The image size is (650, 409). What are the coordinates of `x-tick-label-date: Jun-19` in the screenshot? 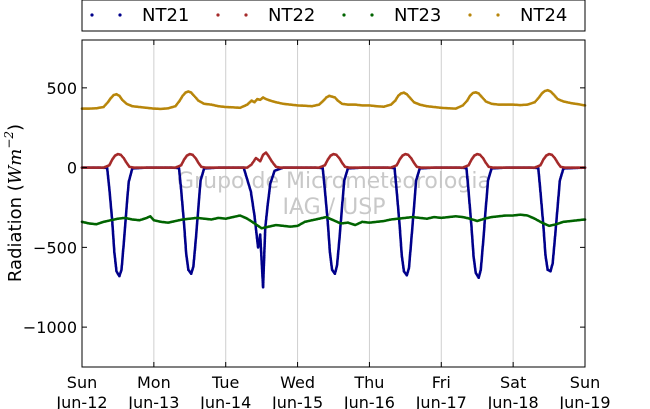 It's located at (584, 401).